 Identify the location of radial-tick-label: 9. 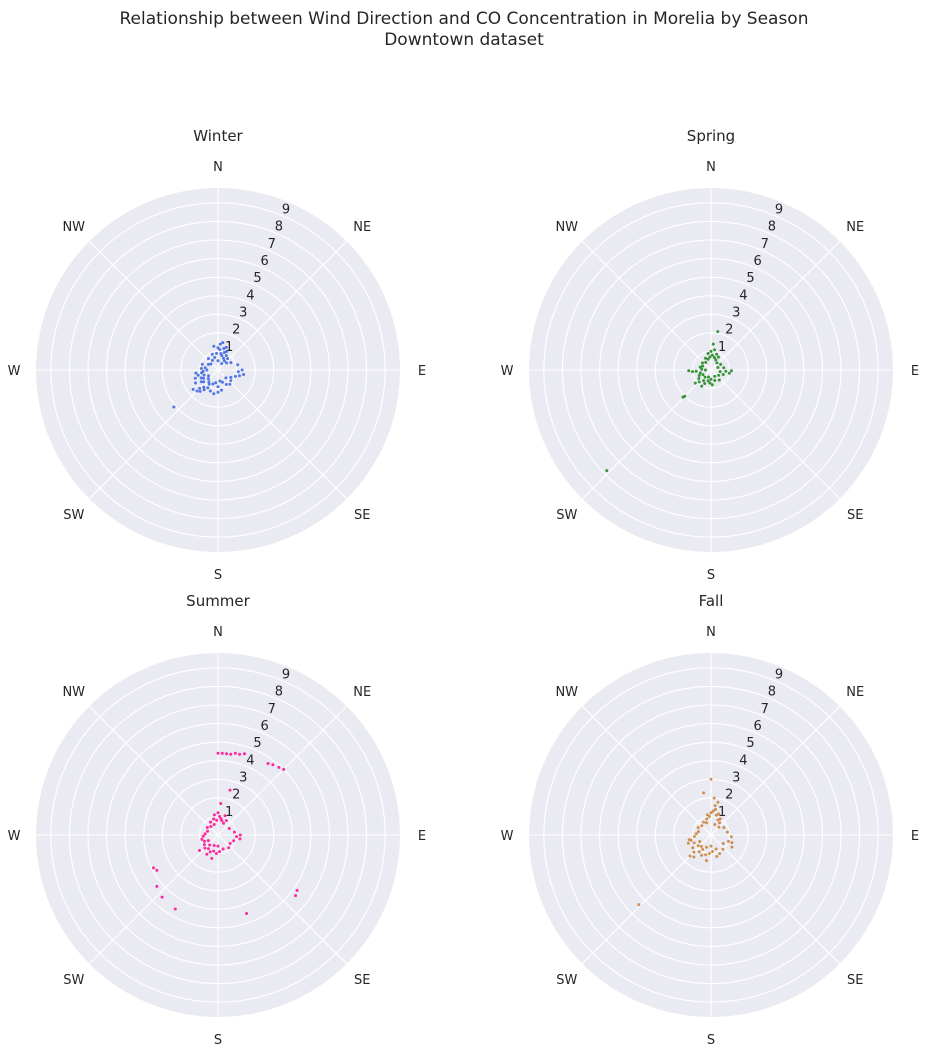
(286, 675).